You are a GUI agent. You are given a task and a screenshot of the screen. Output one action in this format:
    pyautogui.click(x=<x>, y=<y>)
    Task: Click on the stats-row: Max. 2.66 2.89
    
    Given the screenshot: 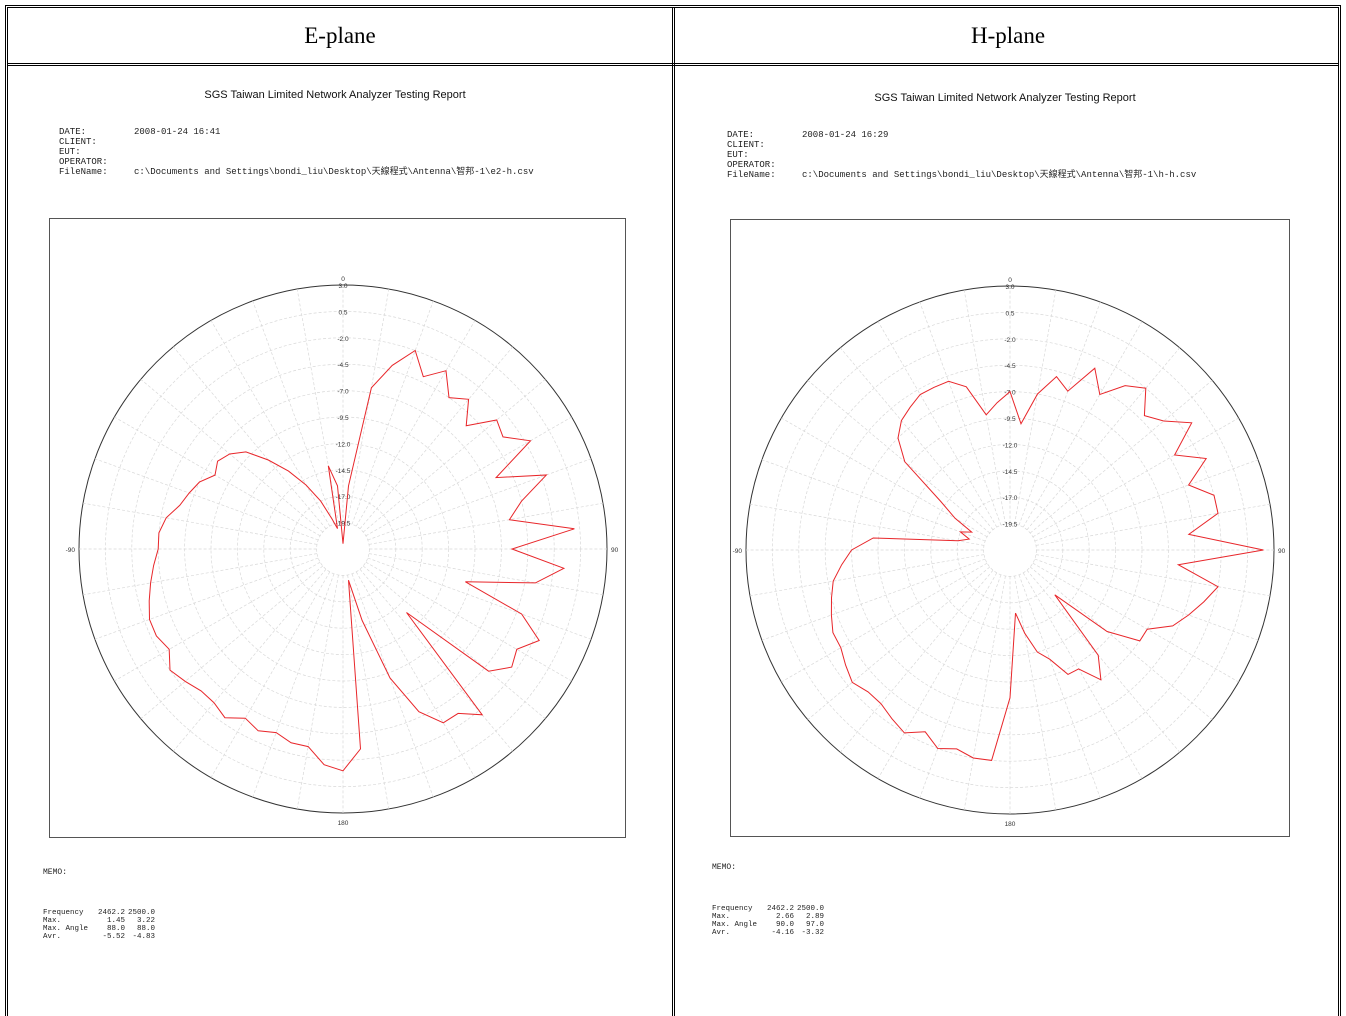 What is the action you would take?
    pyautogui.click(x=768, y=917)
    